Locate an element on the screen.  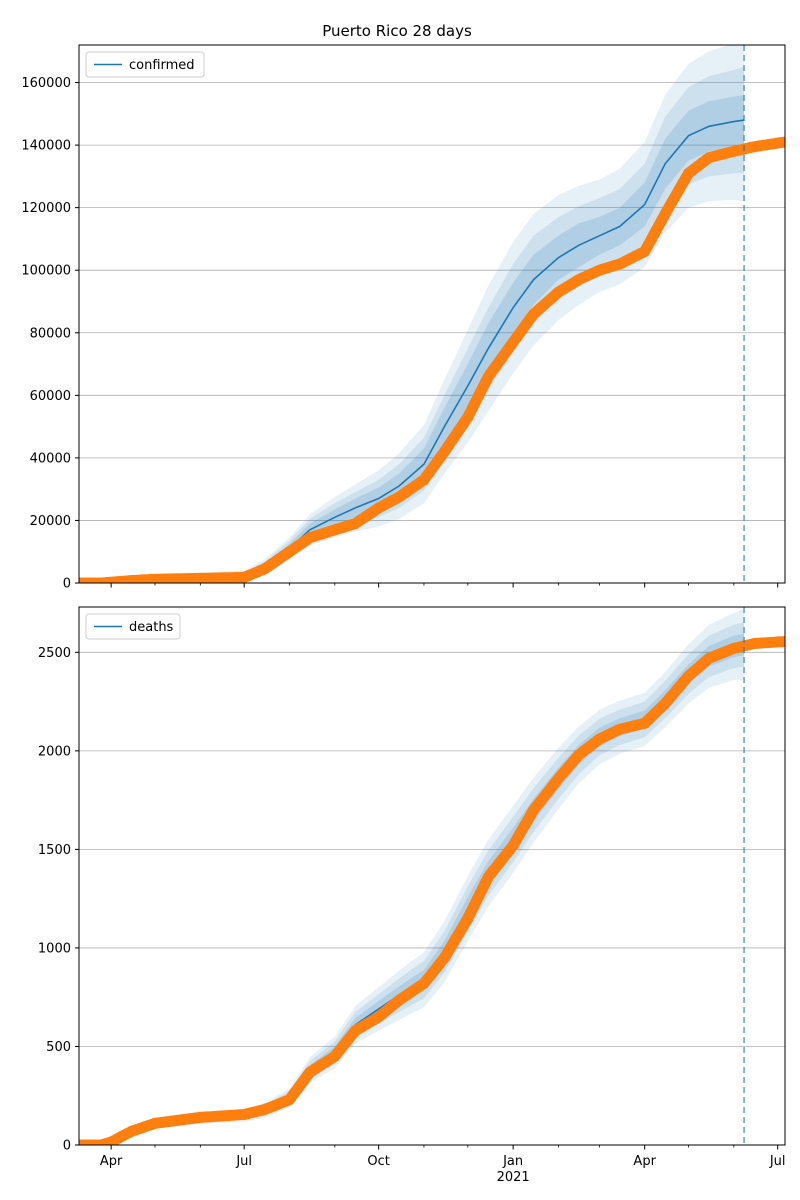
y-tick-label: 500 is located at coordinates (58, 1047).